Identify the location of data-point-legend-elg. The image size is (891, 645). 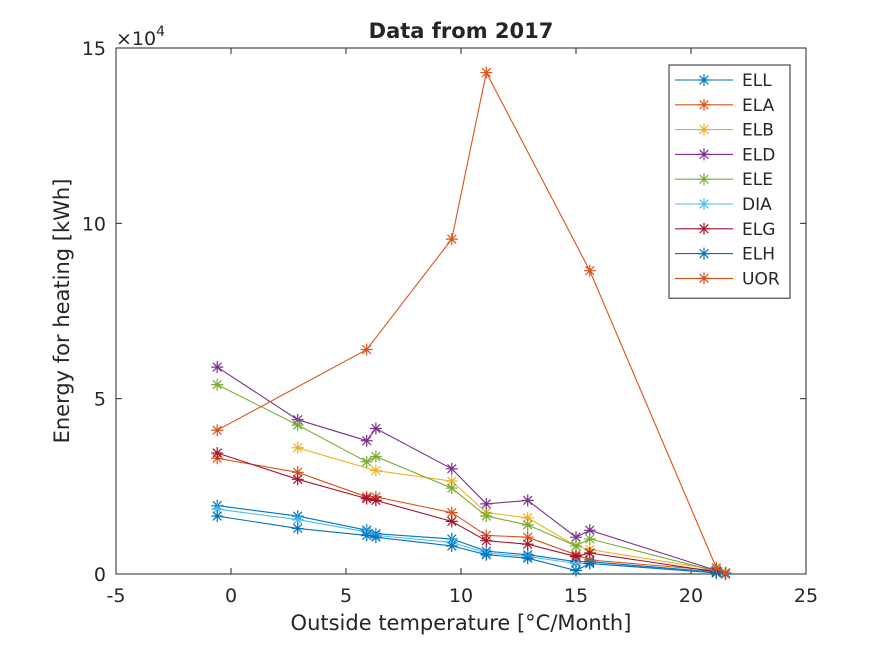
(704, 228).